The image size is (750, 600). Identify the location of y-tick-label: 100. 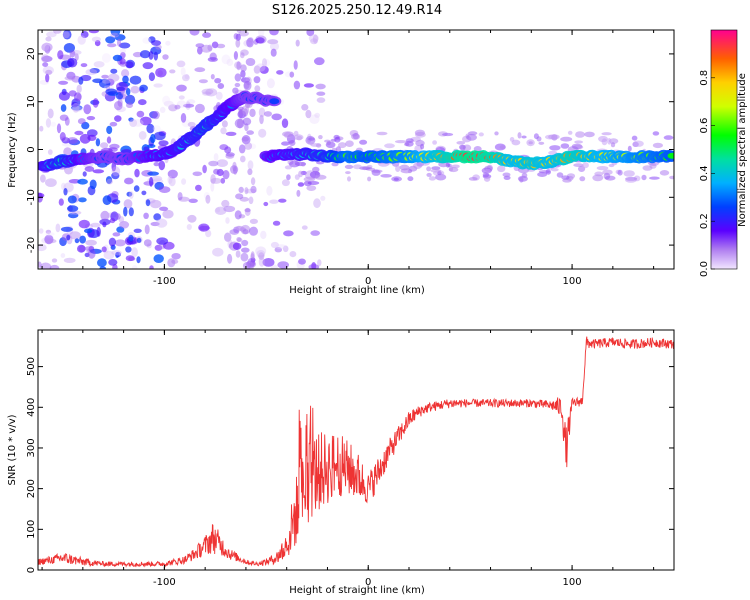
(31, 529).